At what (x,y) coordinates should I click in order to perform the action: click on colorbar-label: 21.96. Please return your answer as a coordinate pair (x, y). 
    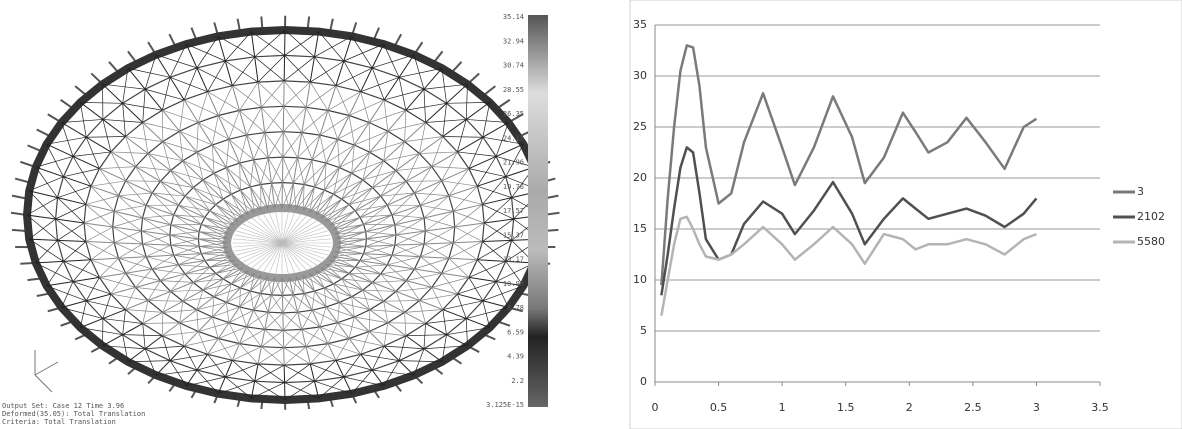
    Looking at the image, I should click on (513, 163).